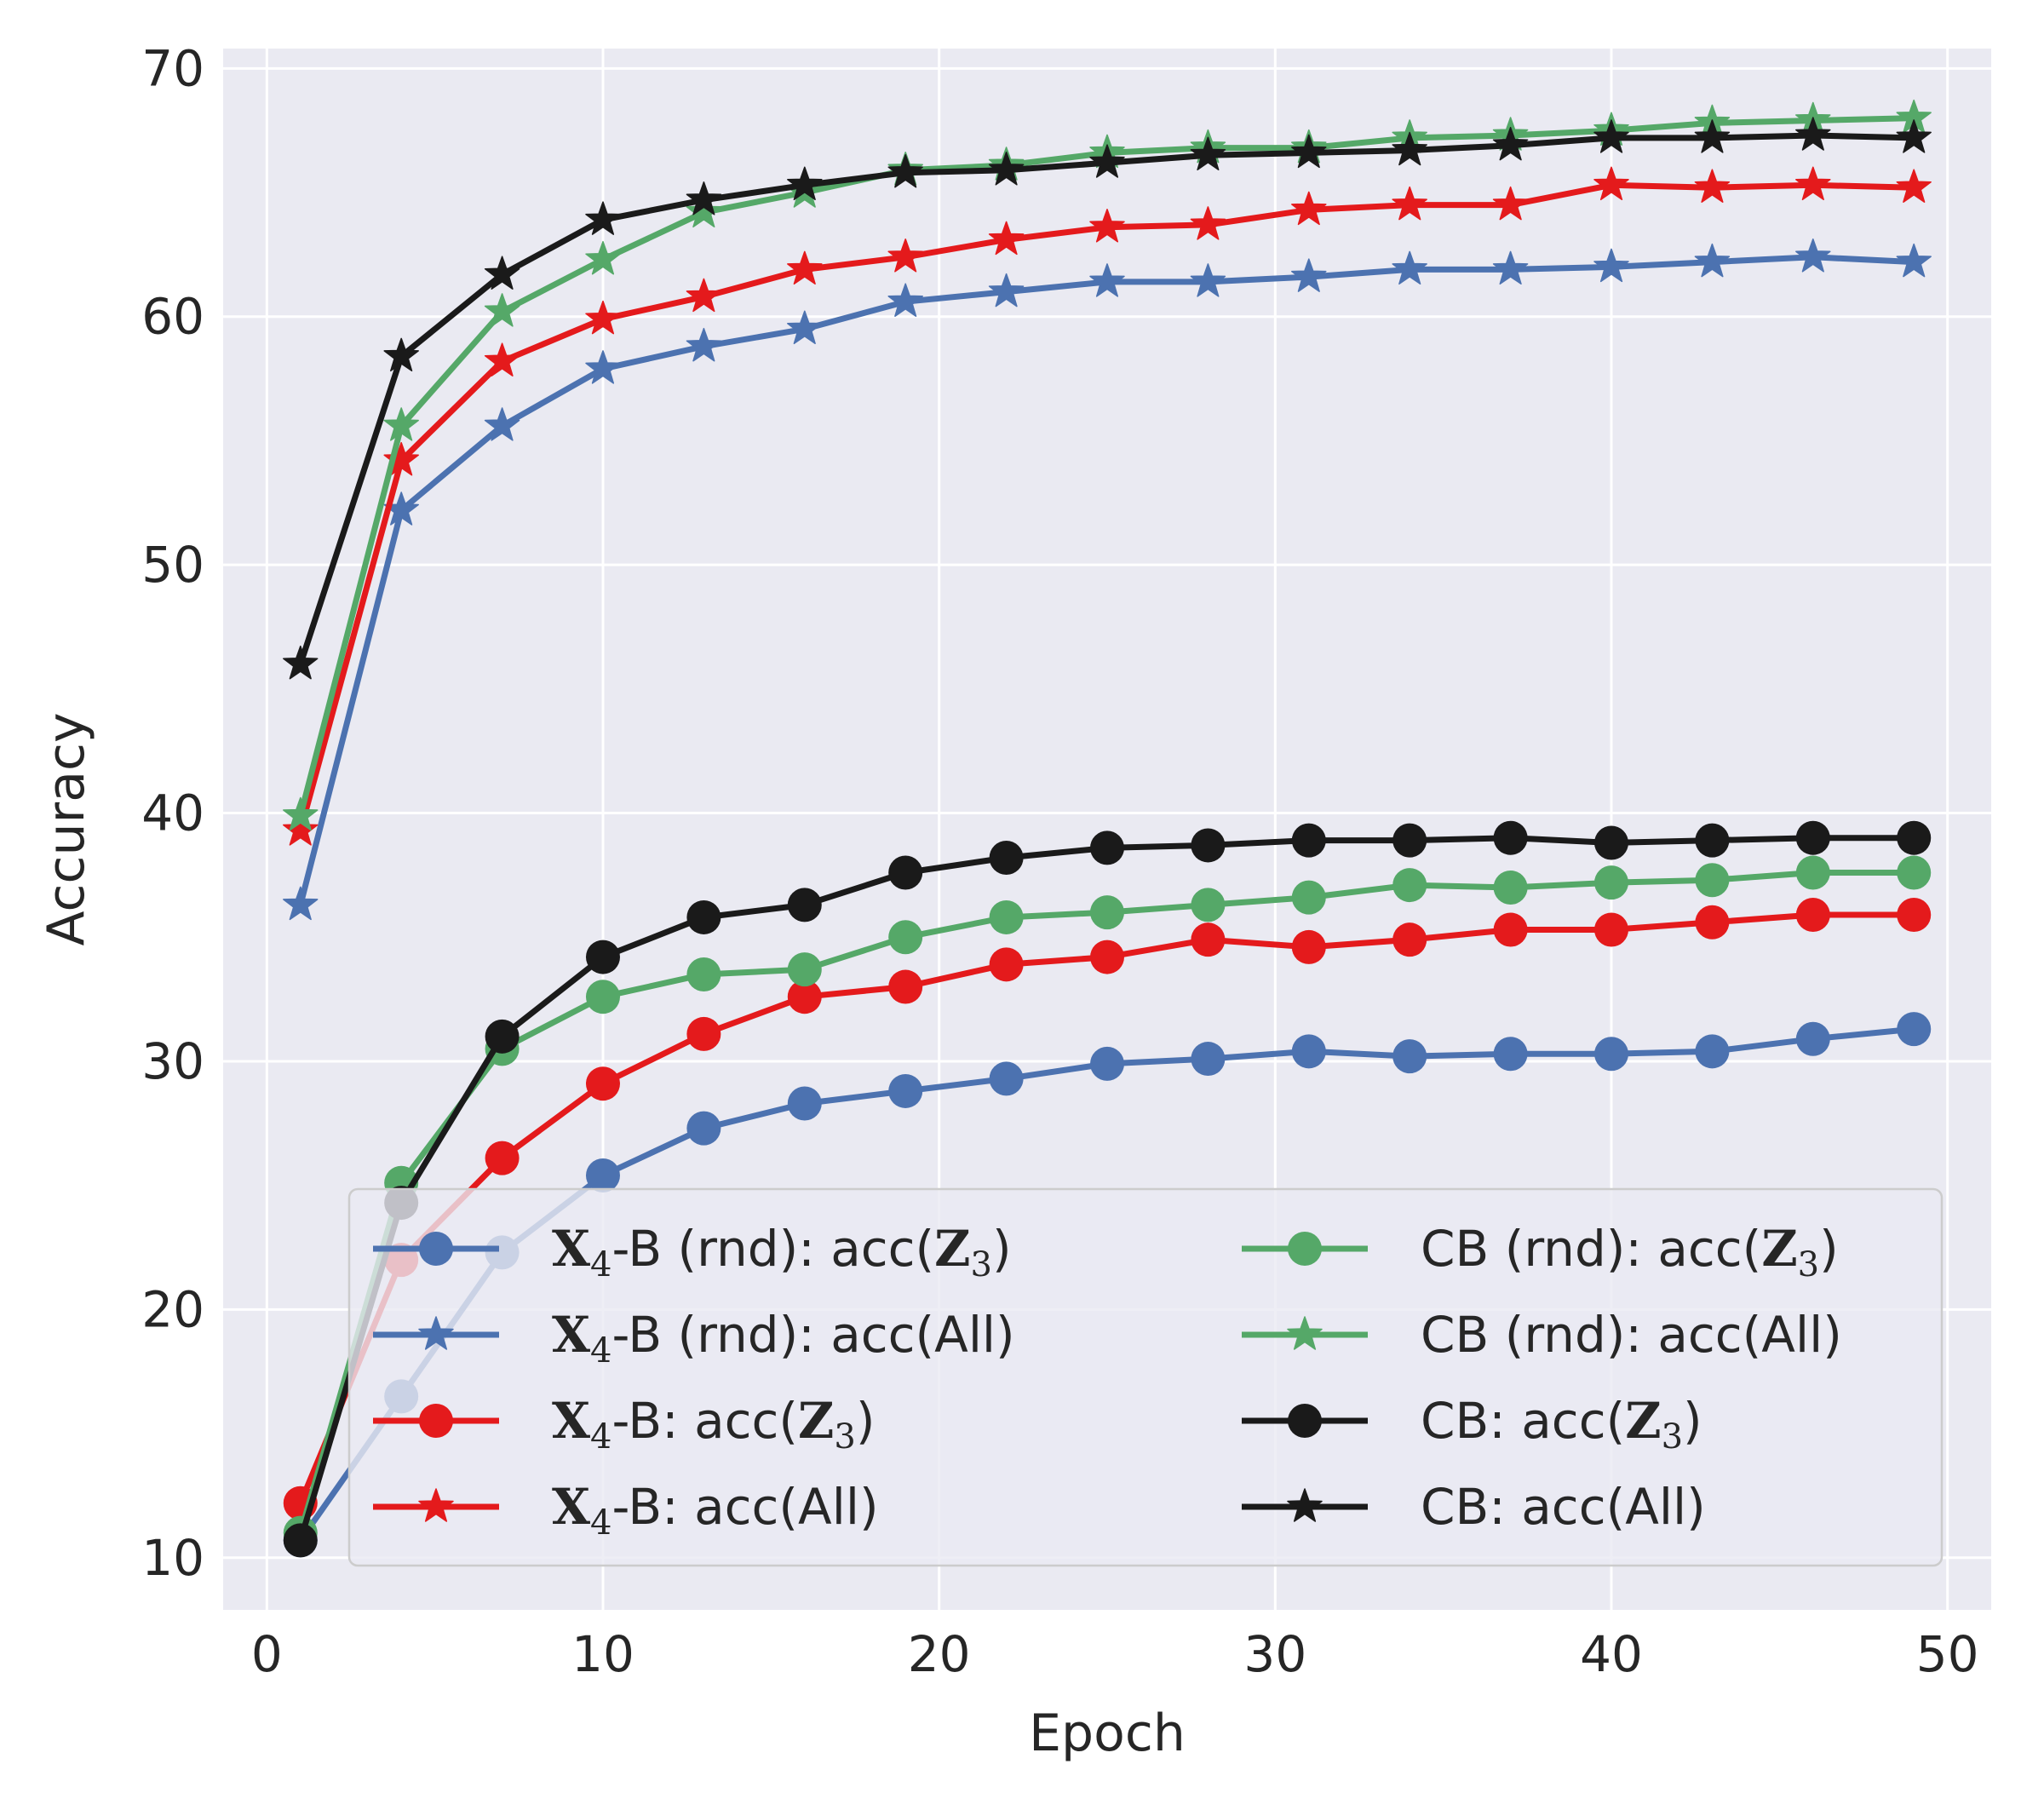 The height and width of the screenshot is (1793, 2044). I want to click on legend-item-cb_rnd_all: CB (rnd): acc(All), so click(1542, 1335).